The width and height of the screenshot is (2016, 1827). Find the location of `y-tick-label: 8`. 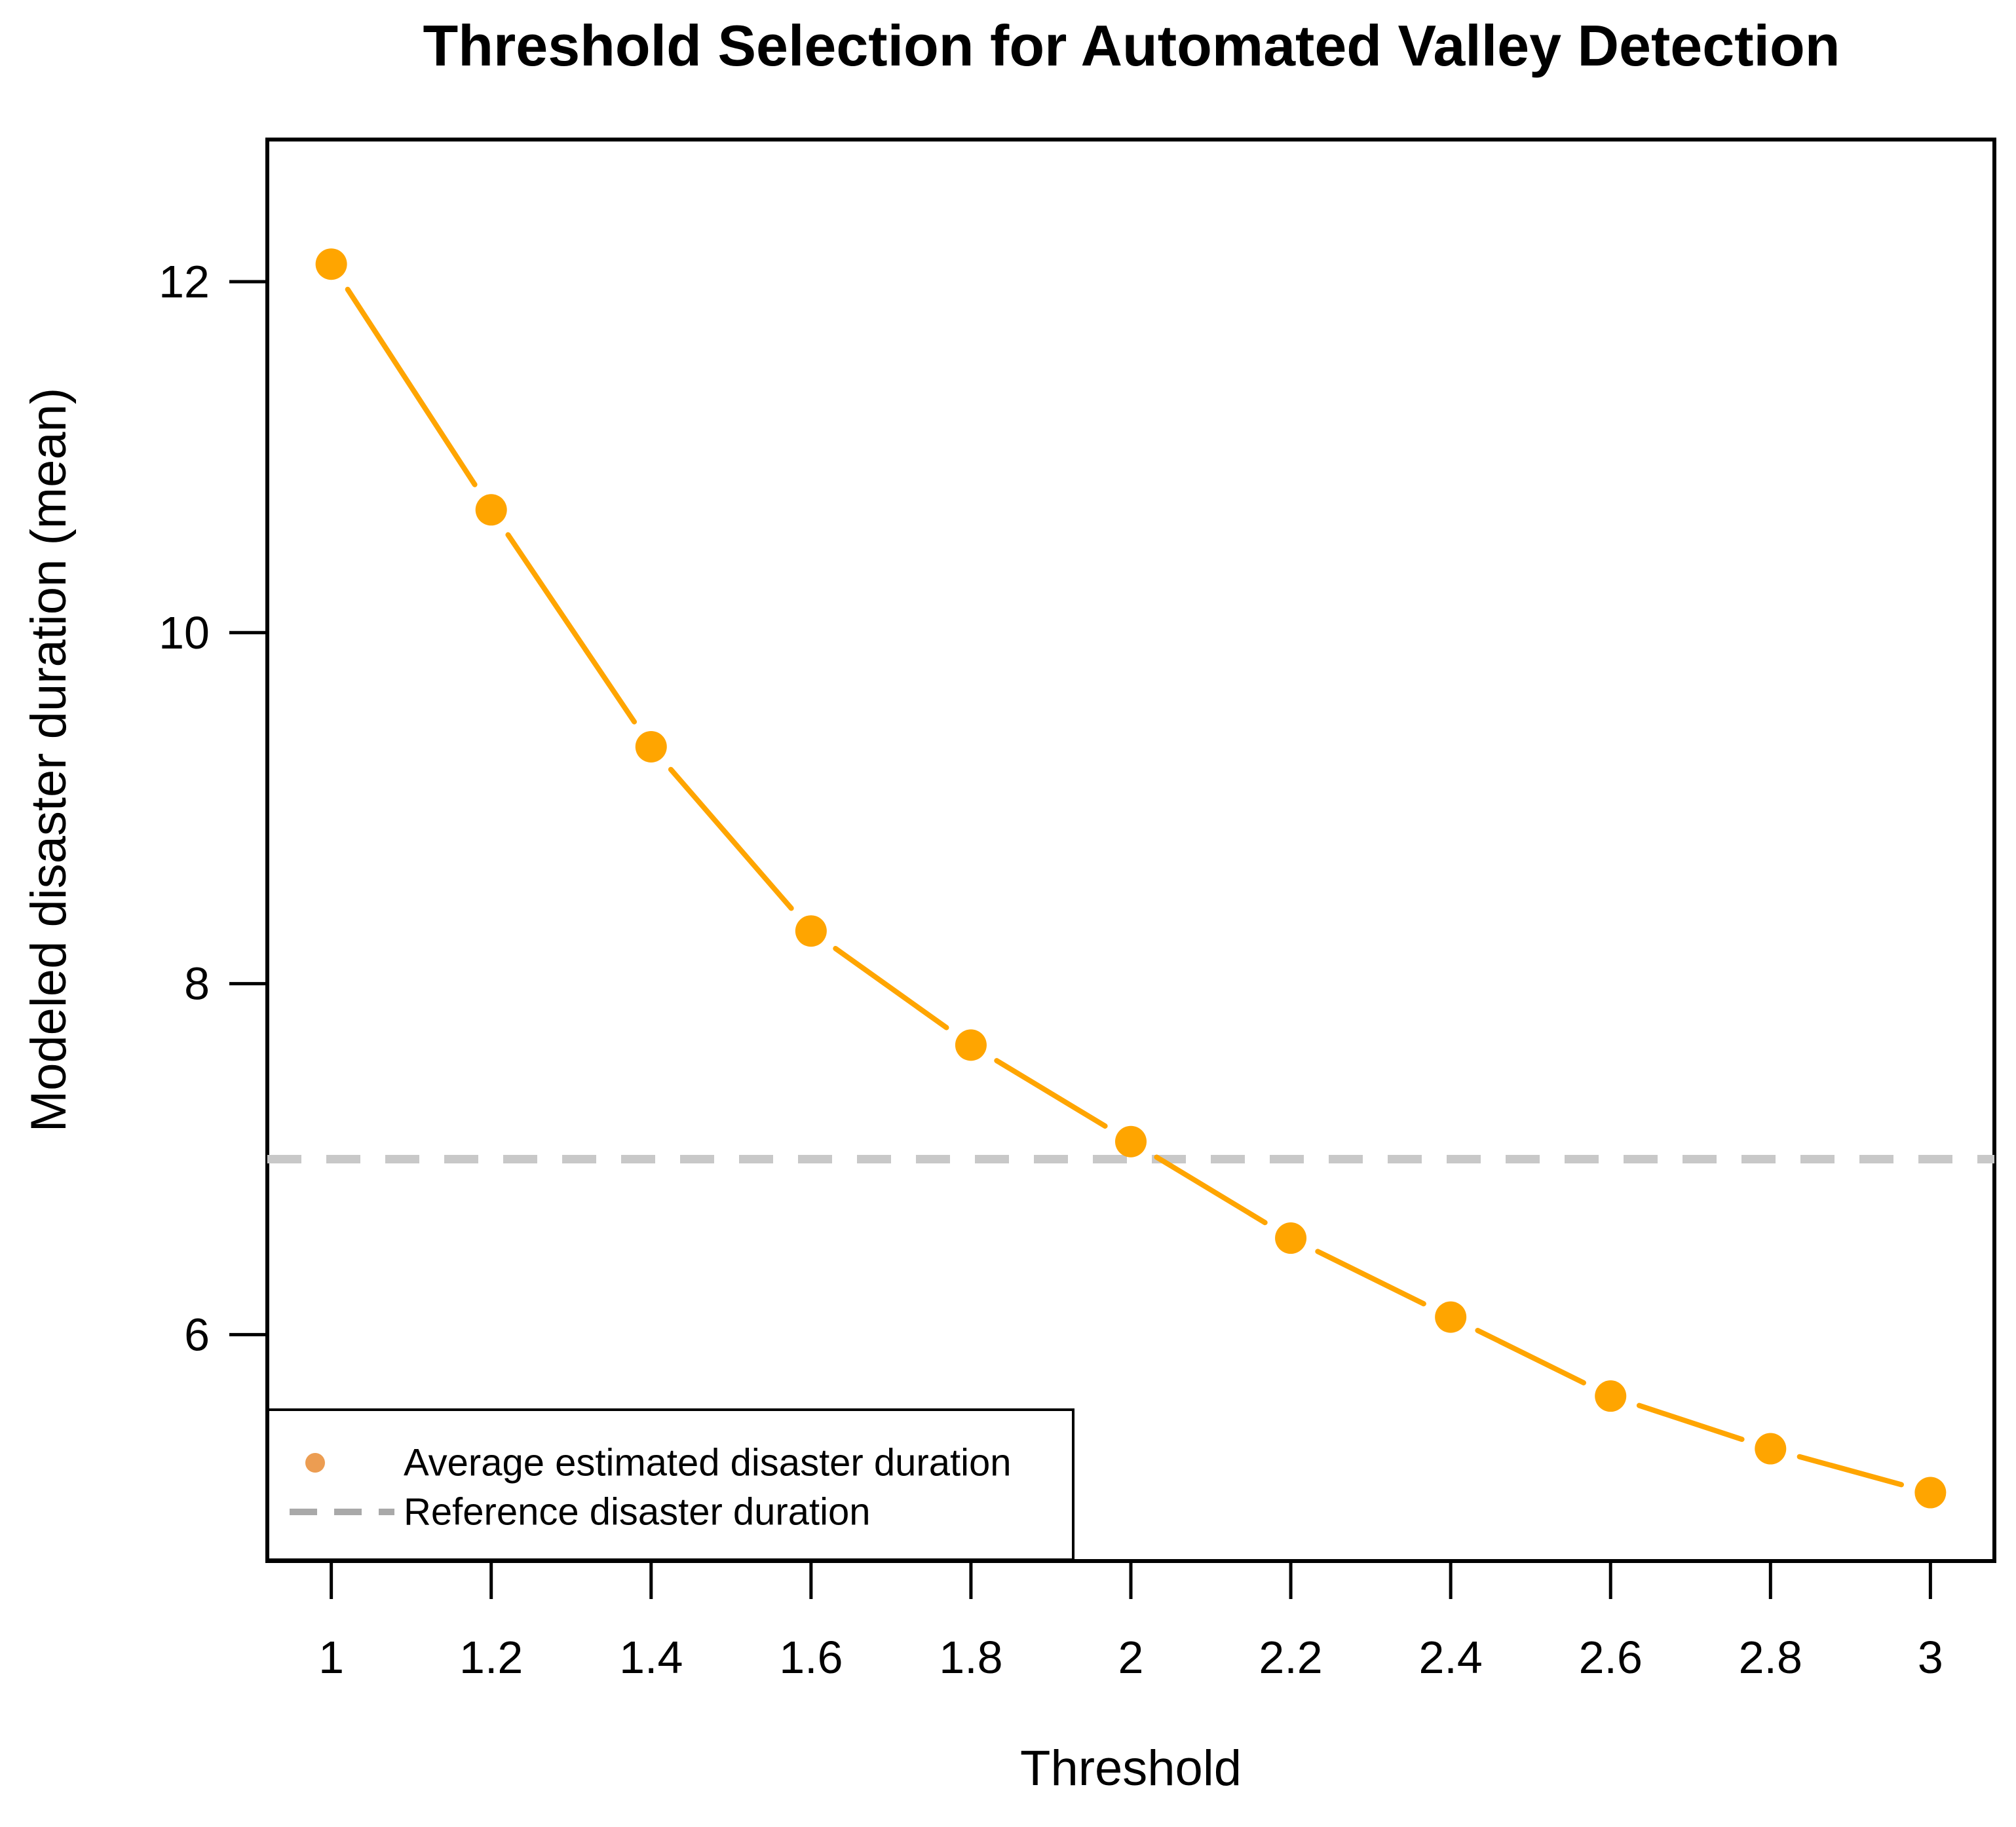

y-tick-label: 8 is located at coordinates (197, 983).